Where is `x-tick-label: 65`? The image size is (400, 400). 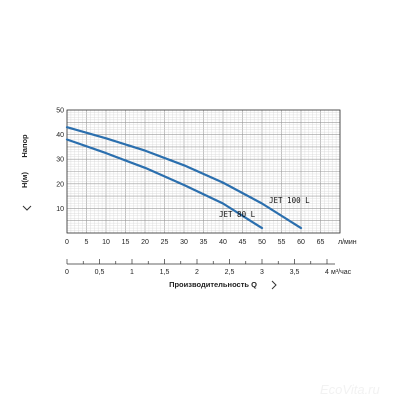
x-tick-label: 65 is located at coordinates (321, 242).